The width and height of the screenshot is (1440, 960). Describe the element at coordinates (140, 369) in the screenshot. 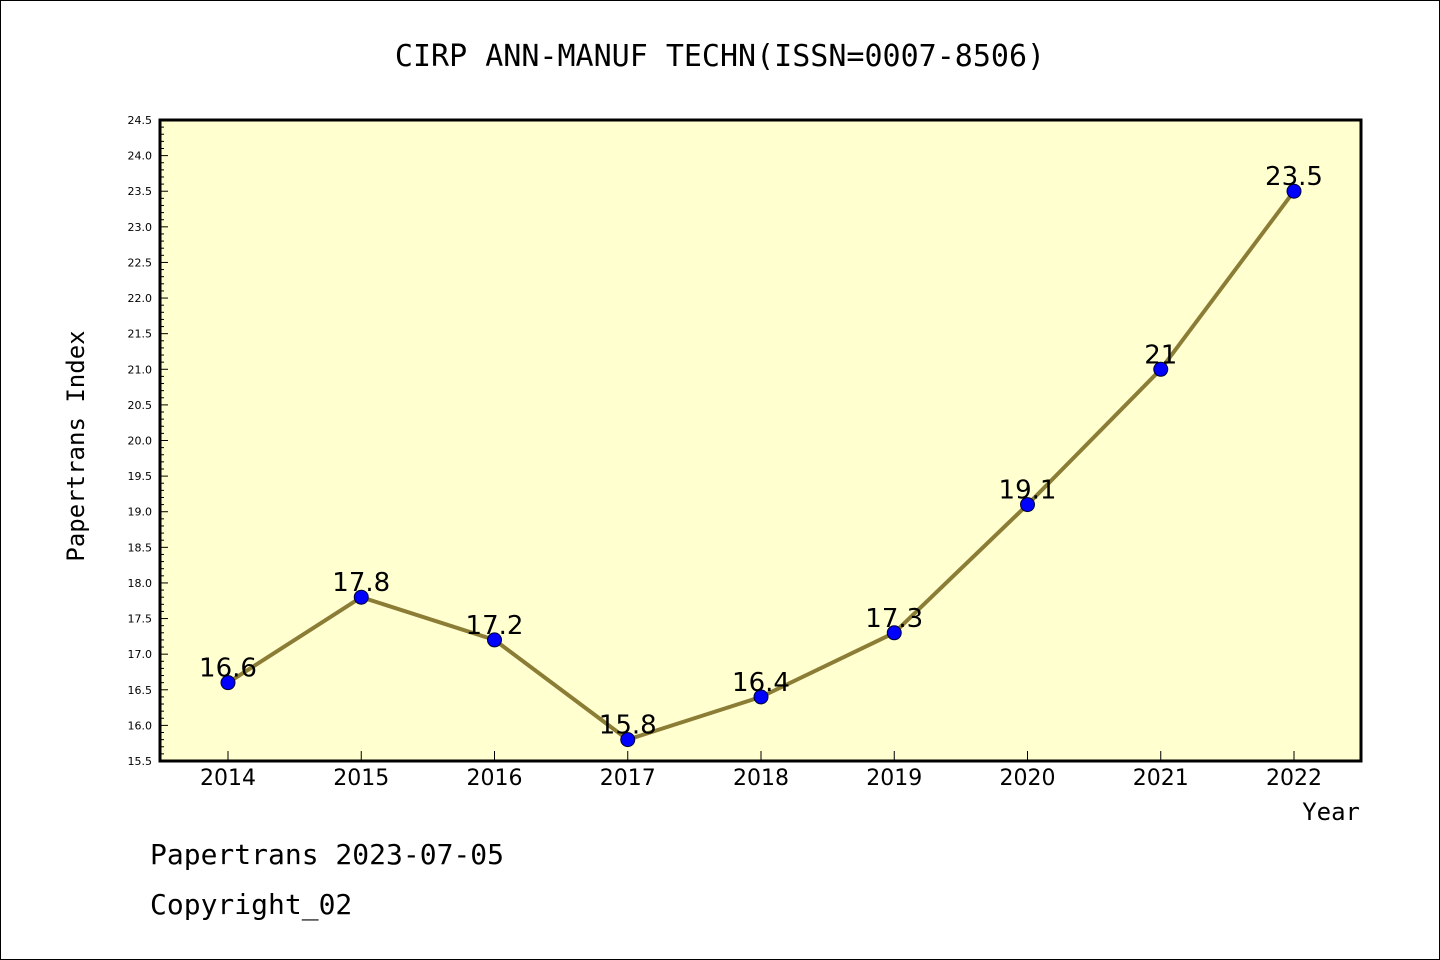

I see `y-tick-label: 21.0` at that location.